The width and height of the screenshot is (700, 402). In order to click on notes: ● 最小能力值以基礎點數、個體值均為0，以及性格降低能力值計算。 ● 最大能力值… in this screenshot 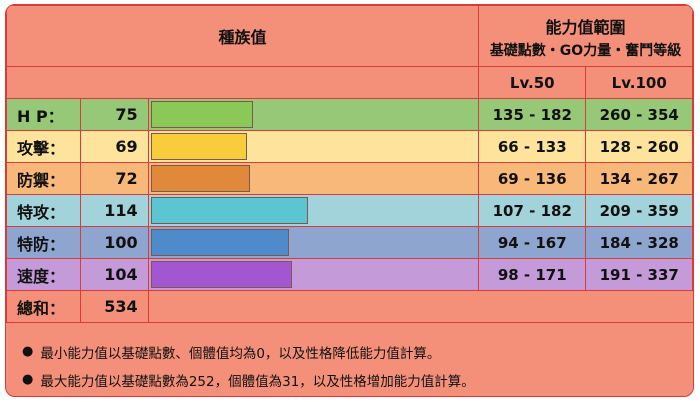, I will do `click(248, 365)`.